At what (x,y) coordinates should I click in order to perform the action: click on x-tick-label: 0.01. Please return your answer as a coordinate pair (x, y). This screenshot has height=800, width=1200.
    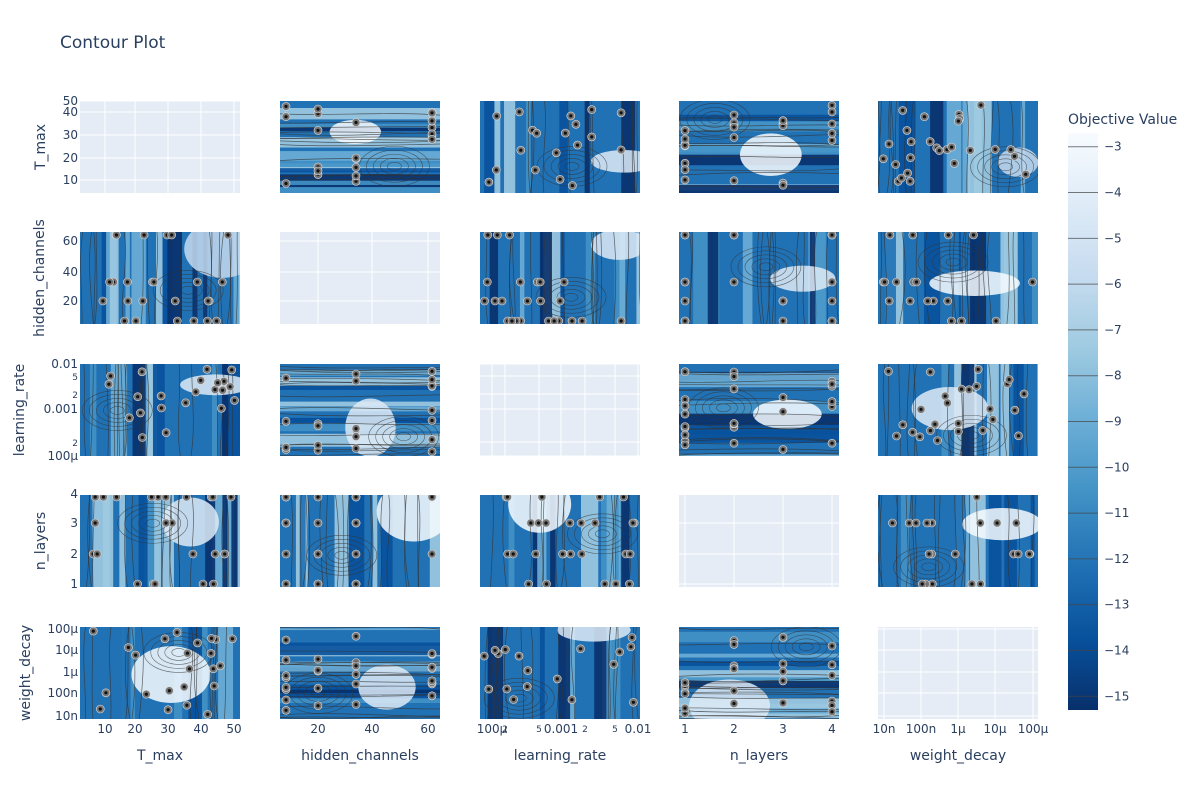
    Looking at the image, I should click on (638, 729).